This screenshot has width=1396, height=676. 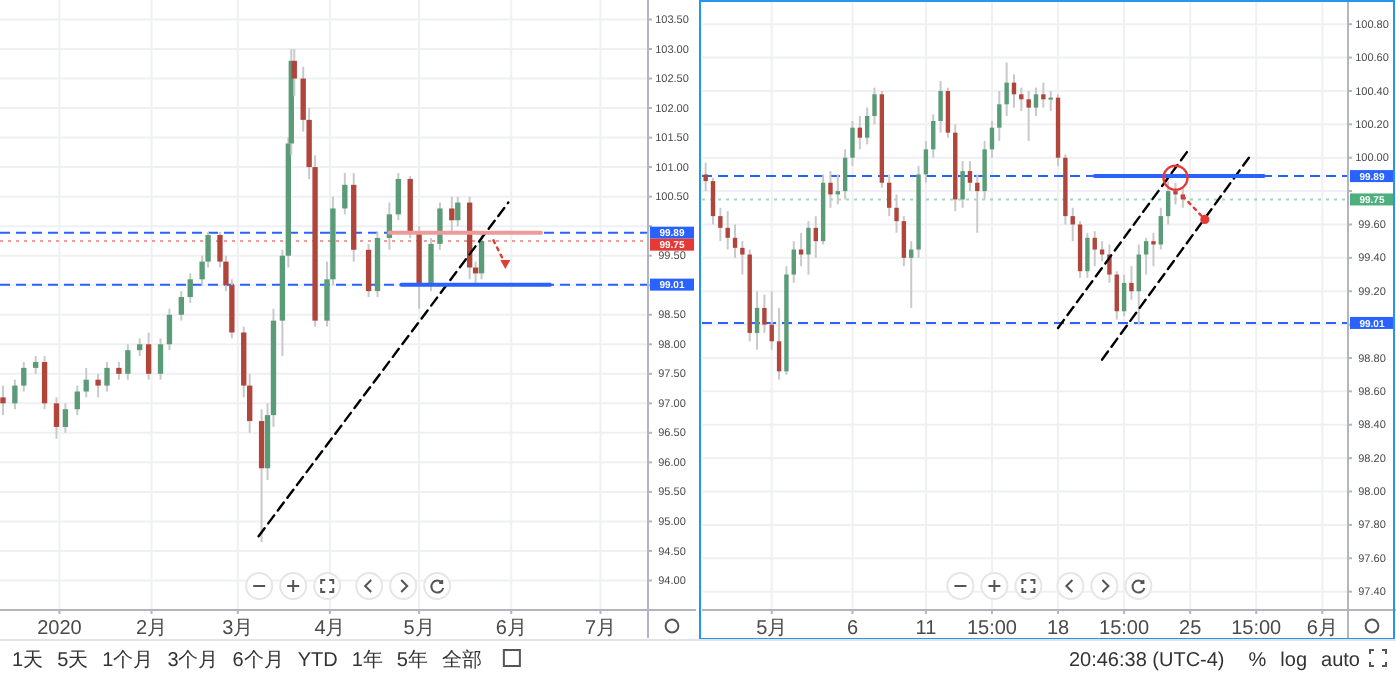 What do you see at coordinates (1294, 661) in the screenshot?
I see `text: log` at bounding box center [1294, 661].